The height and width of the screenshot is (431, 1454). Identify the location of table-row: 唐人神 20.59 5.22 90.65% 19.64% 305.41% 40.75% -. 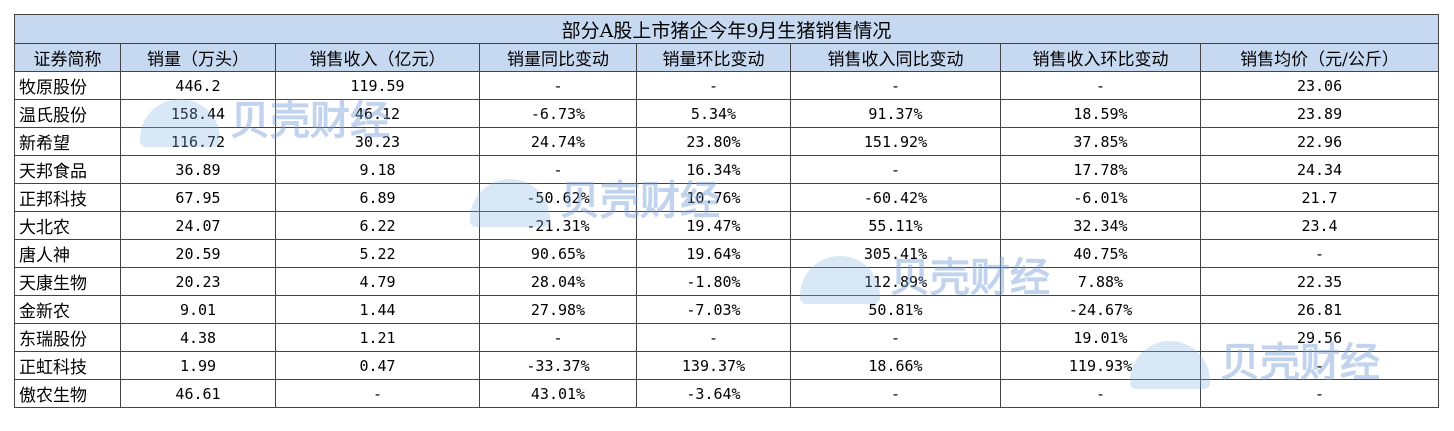
(727, 253).